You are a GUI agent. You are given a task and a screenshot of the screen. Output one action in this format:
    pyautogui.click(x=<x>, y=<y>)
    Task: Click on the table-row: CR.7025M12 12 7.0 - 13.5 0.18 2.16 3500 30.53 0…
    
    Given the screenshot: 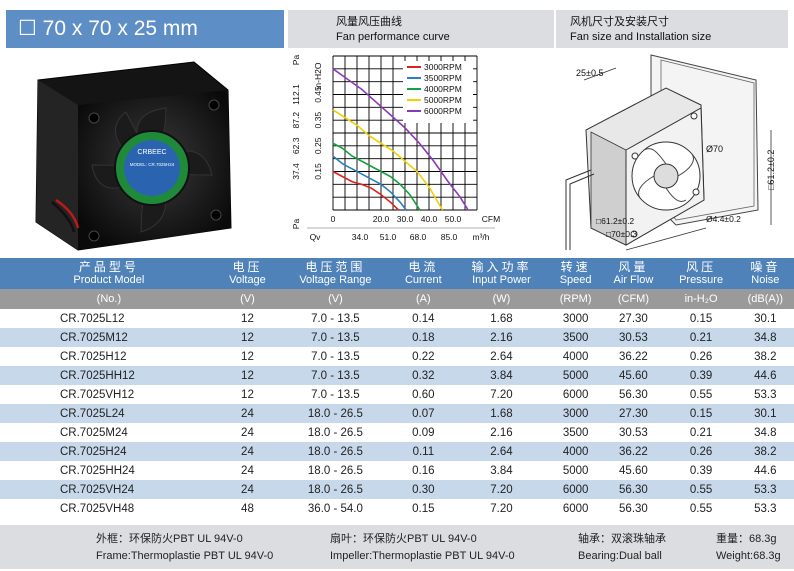 What is the action you would take?
    pyautogui.click(x=397, y=337)
    